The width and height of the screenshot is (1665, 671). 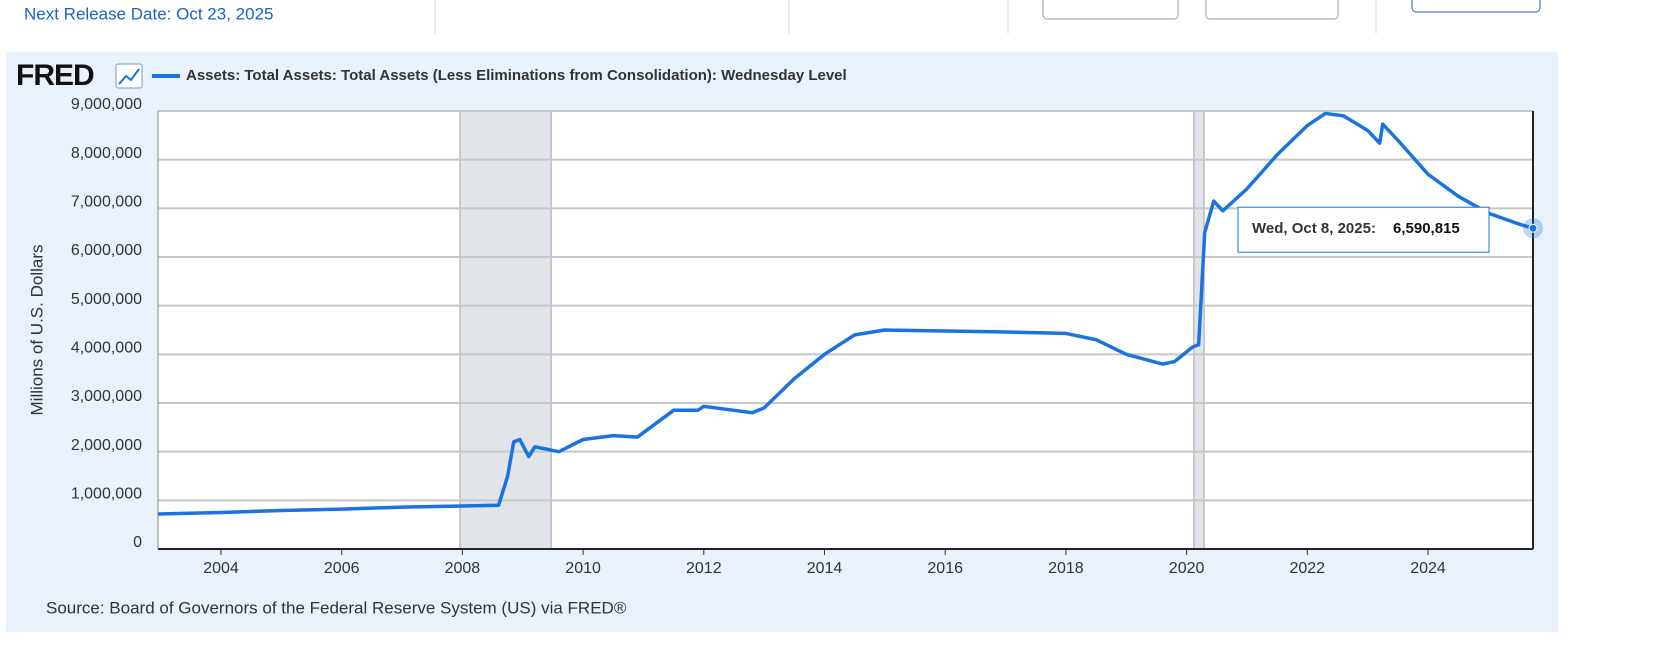 I want to click on y-tick-label: 8,000,000, so click(x=106, y=153).